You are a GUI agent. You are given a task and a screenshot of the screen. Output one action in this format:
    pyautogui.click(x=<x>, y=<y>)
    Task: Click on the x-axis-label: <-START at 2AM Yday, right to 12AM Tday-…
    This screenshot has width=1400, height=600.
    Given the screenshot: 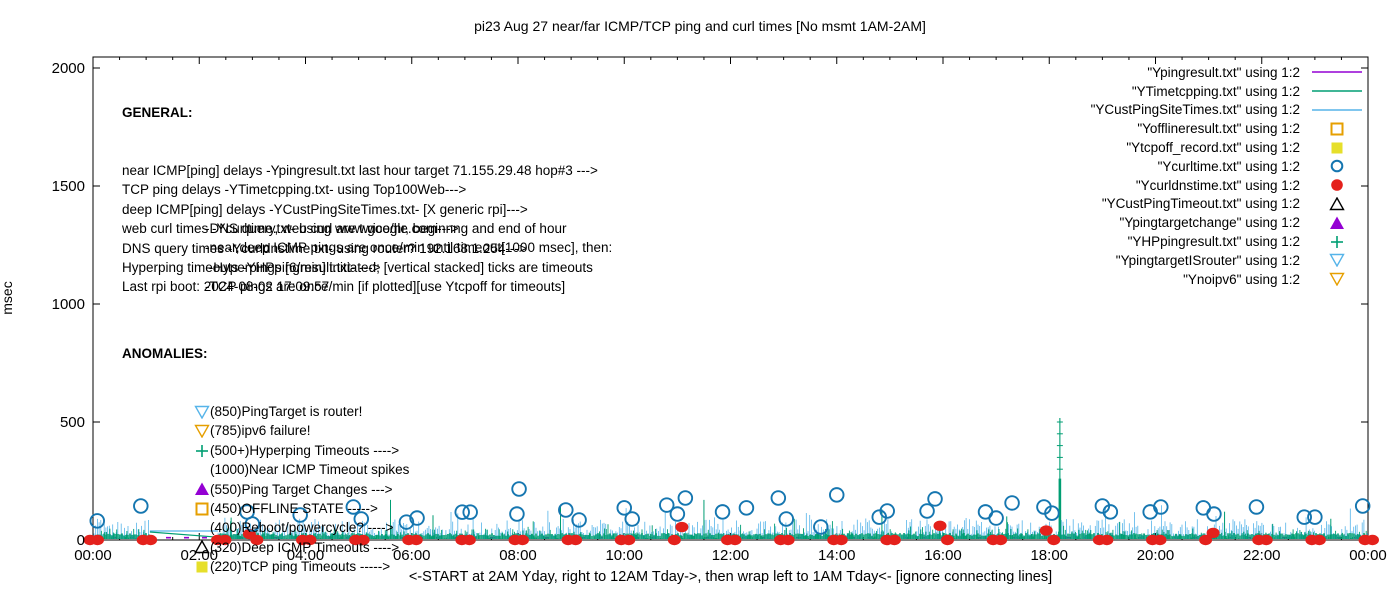 What is the action you would take?
    pyautogui.click(x=730, y=577)
    